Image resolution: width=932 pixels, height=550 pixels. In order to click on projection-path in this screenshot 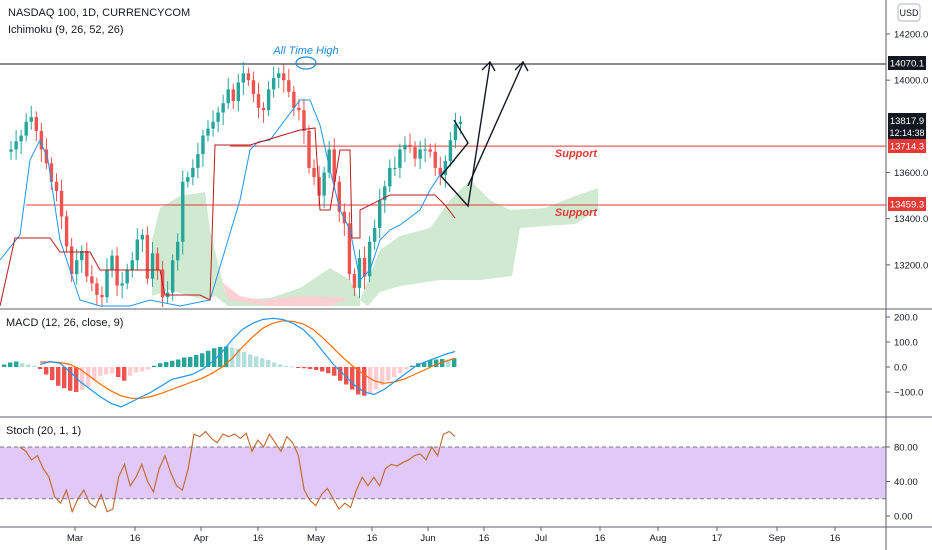, I will do `click(495, 124)`.